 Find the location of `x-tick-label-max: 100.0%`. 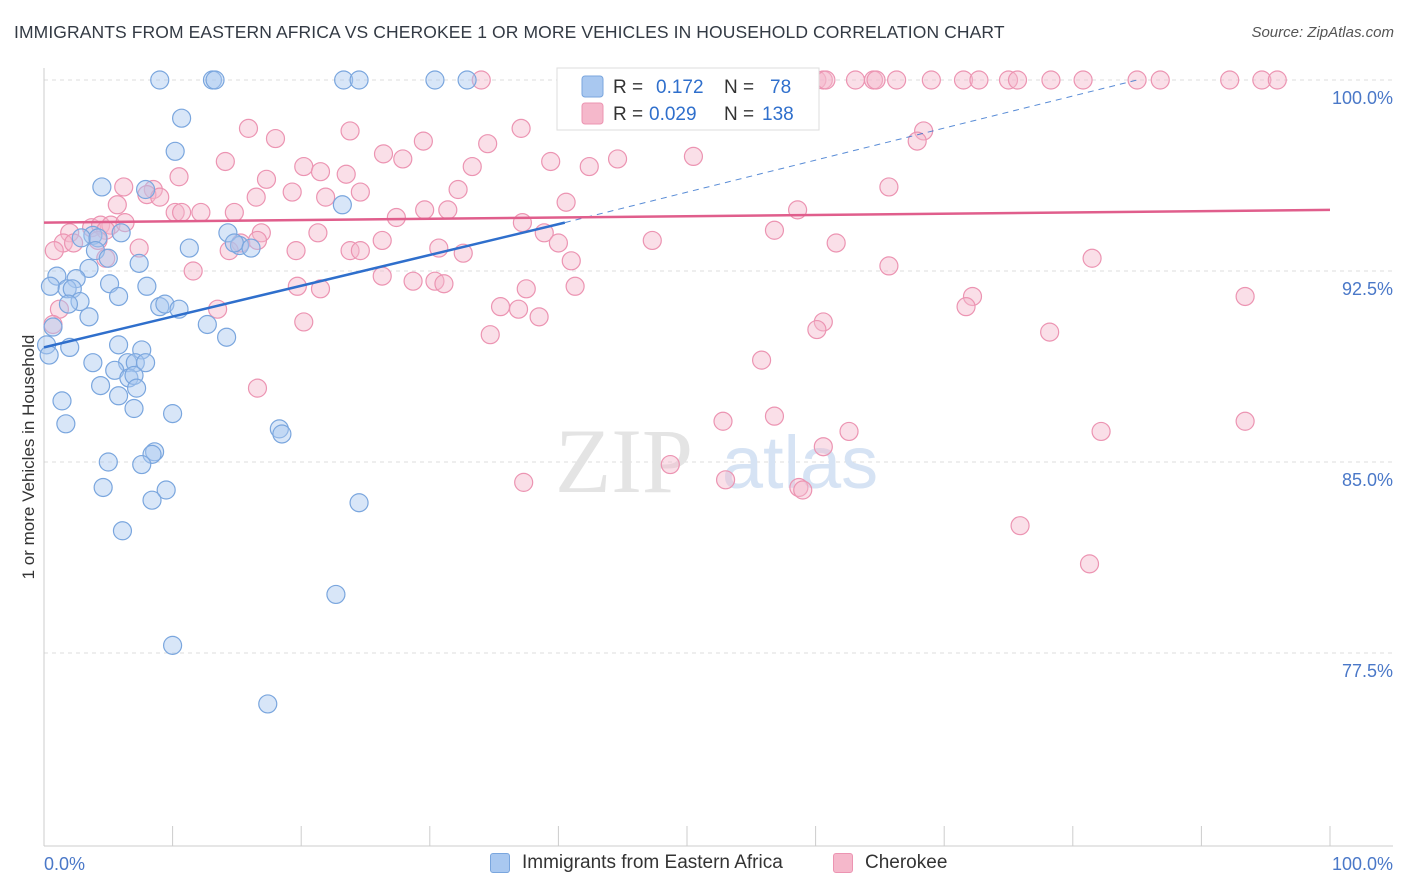

x-tick-label-max: 100.0% is located at coordinates (1362, 864).